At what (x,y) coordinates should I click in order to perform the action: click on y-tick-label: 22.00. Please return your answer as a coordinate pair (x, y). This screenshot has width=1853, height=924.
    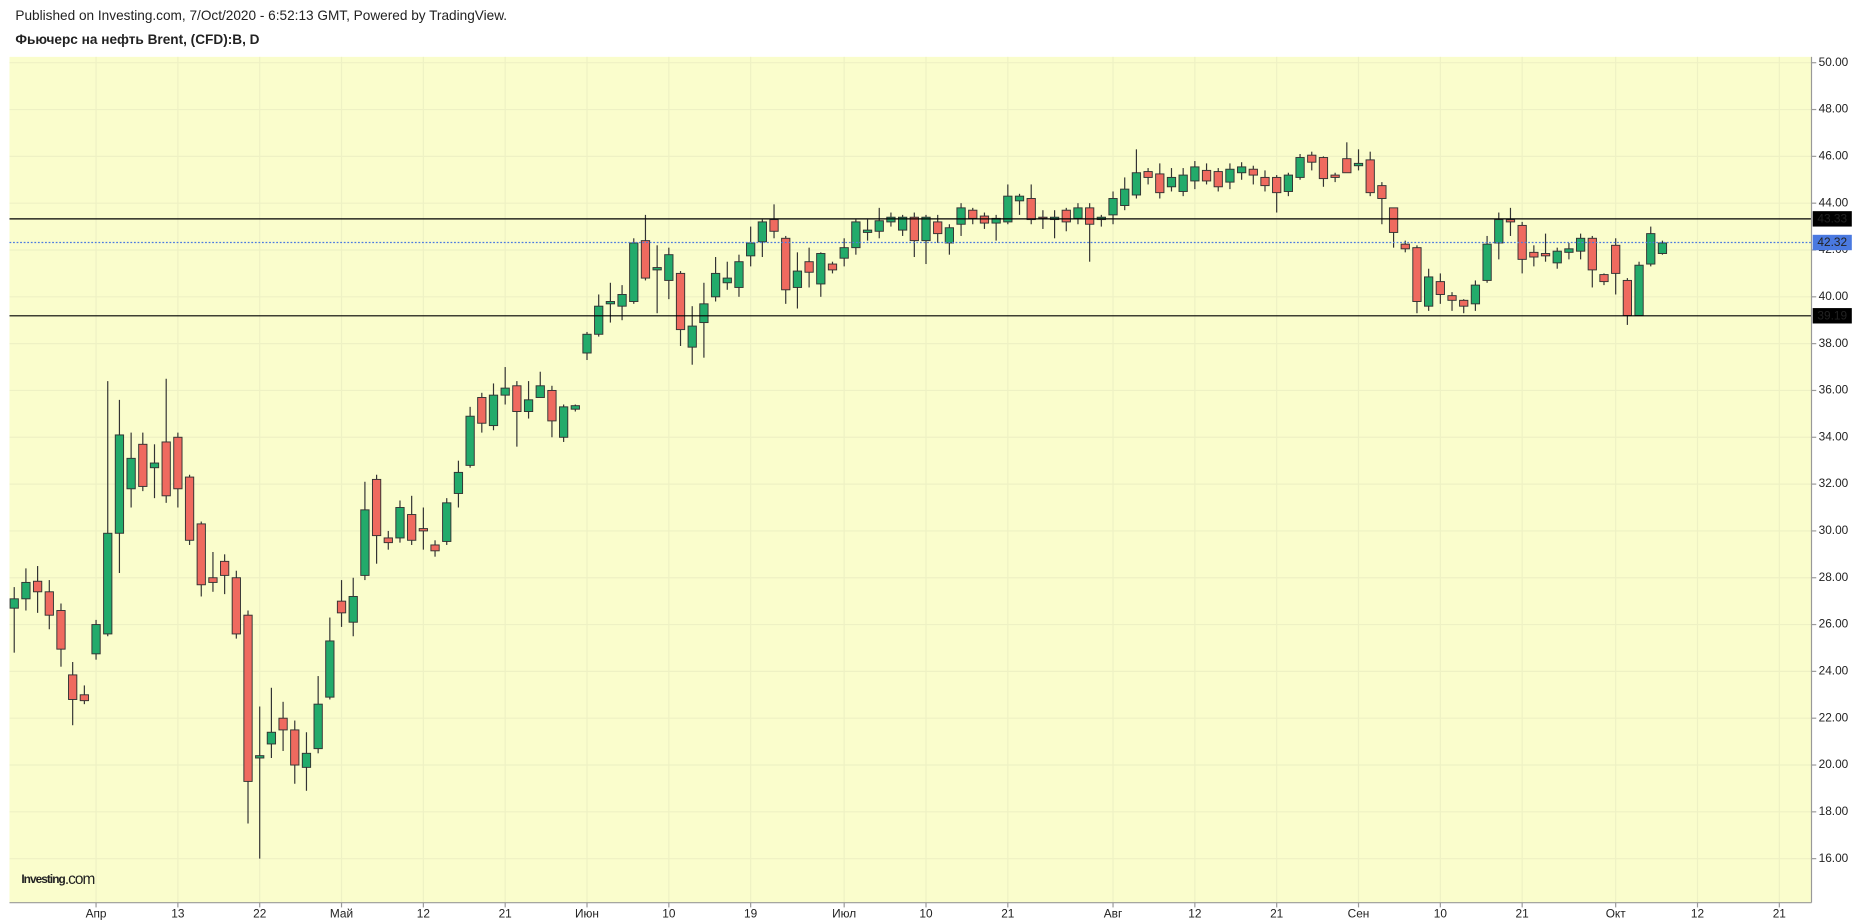
    Looking at the image, I should click on (1834, 717).